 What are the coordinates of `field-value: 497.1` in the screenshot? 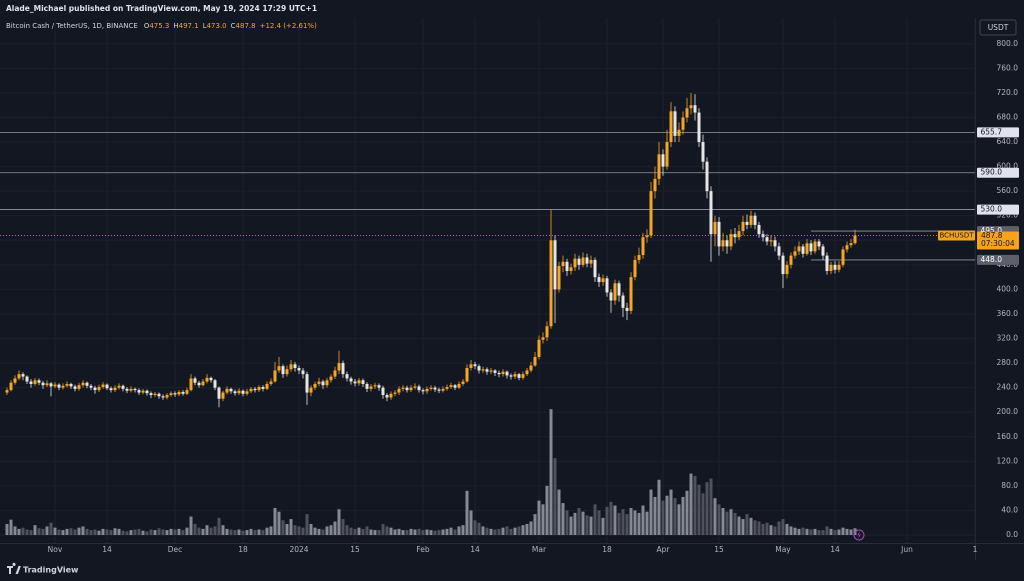 It's located at (189, 26).